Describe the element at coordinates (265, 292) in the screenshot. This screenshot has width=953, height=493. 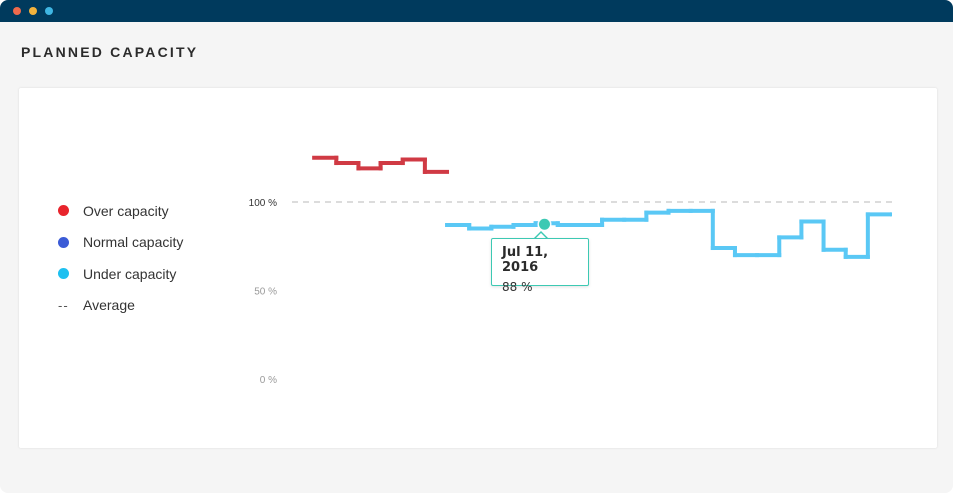
I see `y-tick-label-50: 50 %` at that location.